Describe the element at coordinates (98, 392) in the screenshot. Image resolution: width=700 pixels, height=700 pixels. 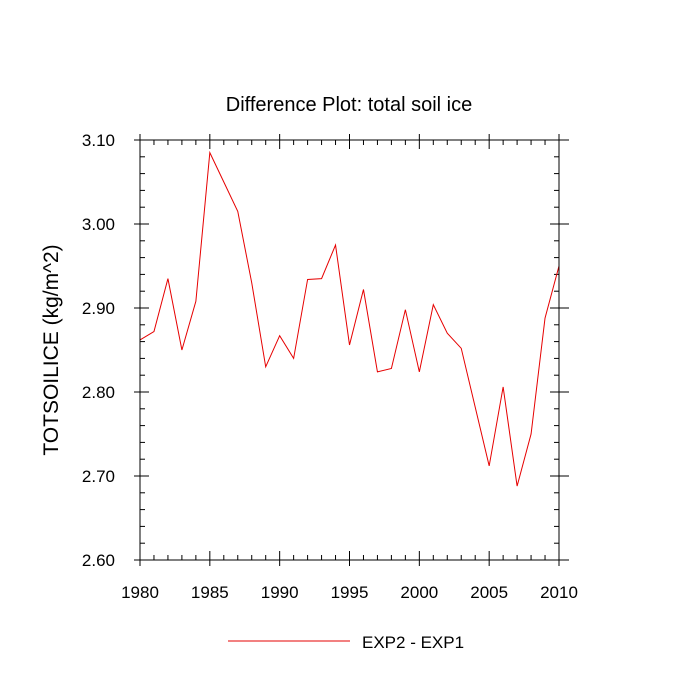
I see `y-tick-label: 2.80` at that location.